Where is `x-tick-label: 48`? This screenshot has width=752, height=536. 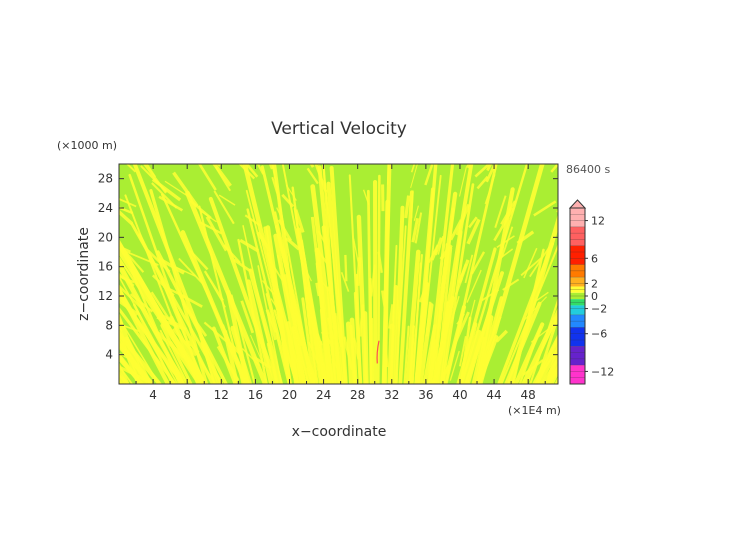 x-tick-label: 48 is located at coordinates (528, 395).